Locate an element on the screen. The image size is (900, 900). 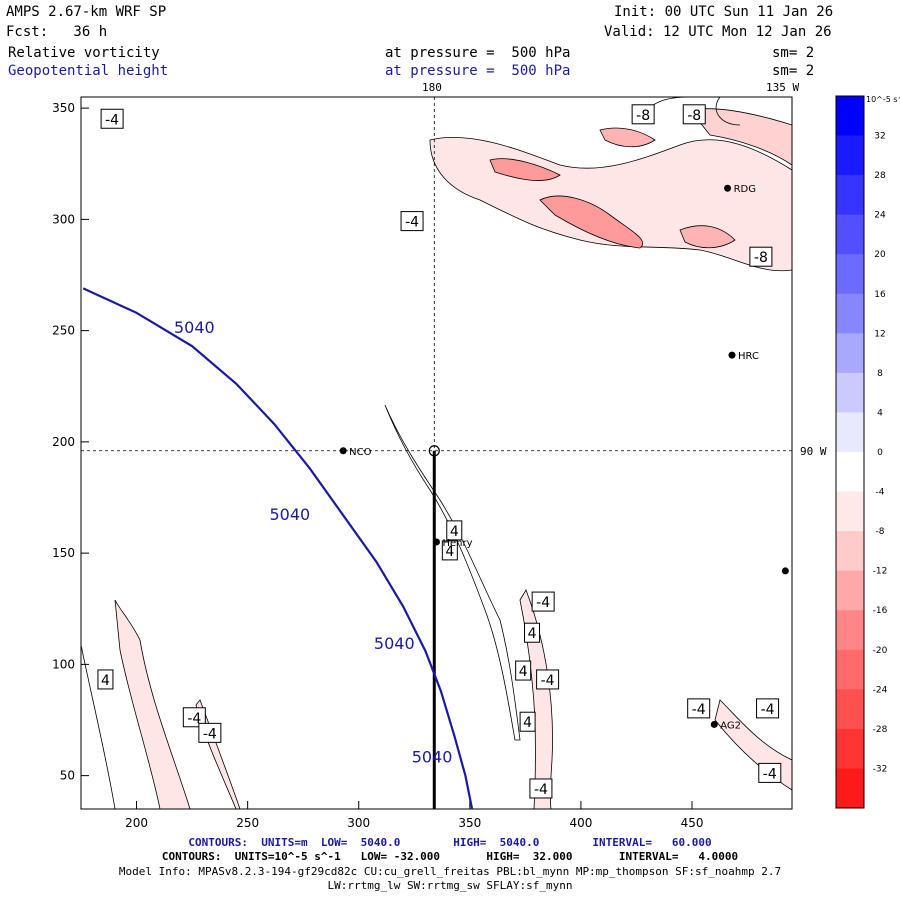
forecast-hour: Fcst: 36 h is located at coordinates (57, 32).